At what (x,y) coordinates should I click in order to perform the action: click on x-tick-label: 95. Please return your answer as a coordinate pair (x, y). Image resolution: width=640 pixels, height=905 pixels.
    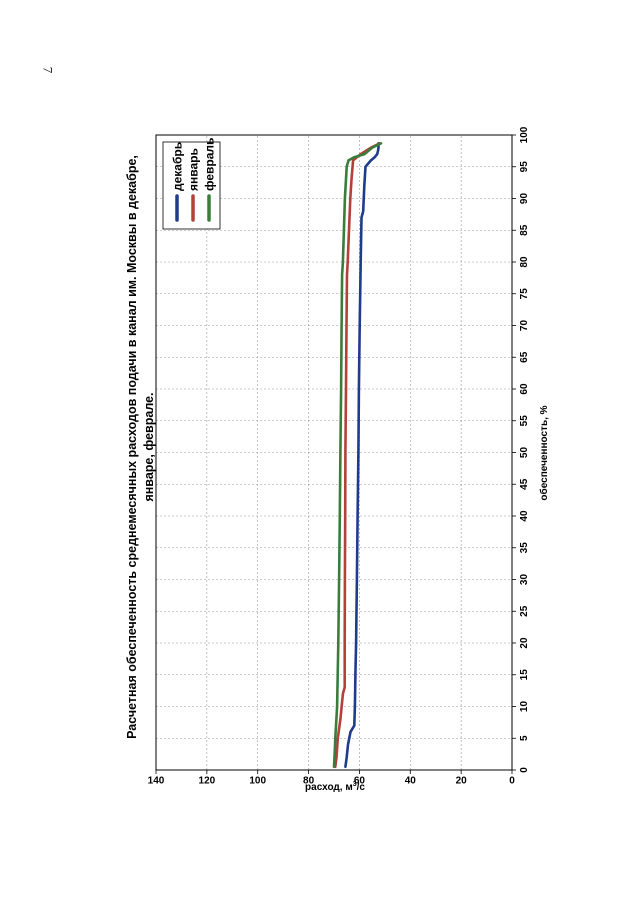
    Looking at the image, I should click on (524, 167).